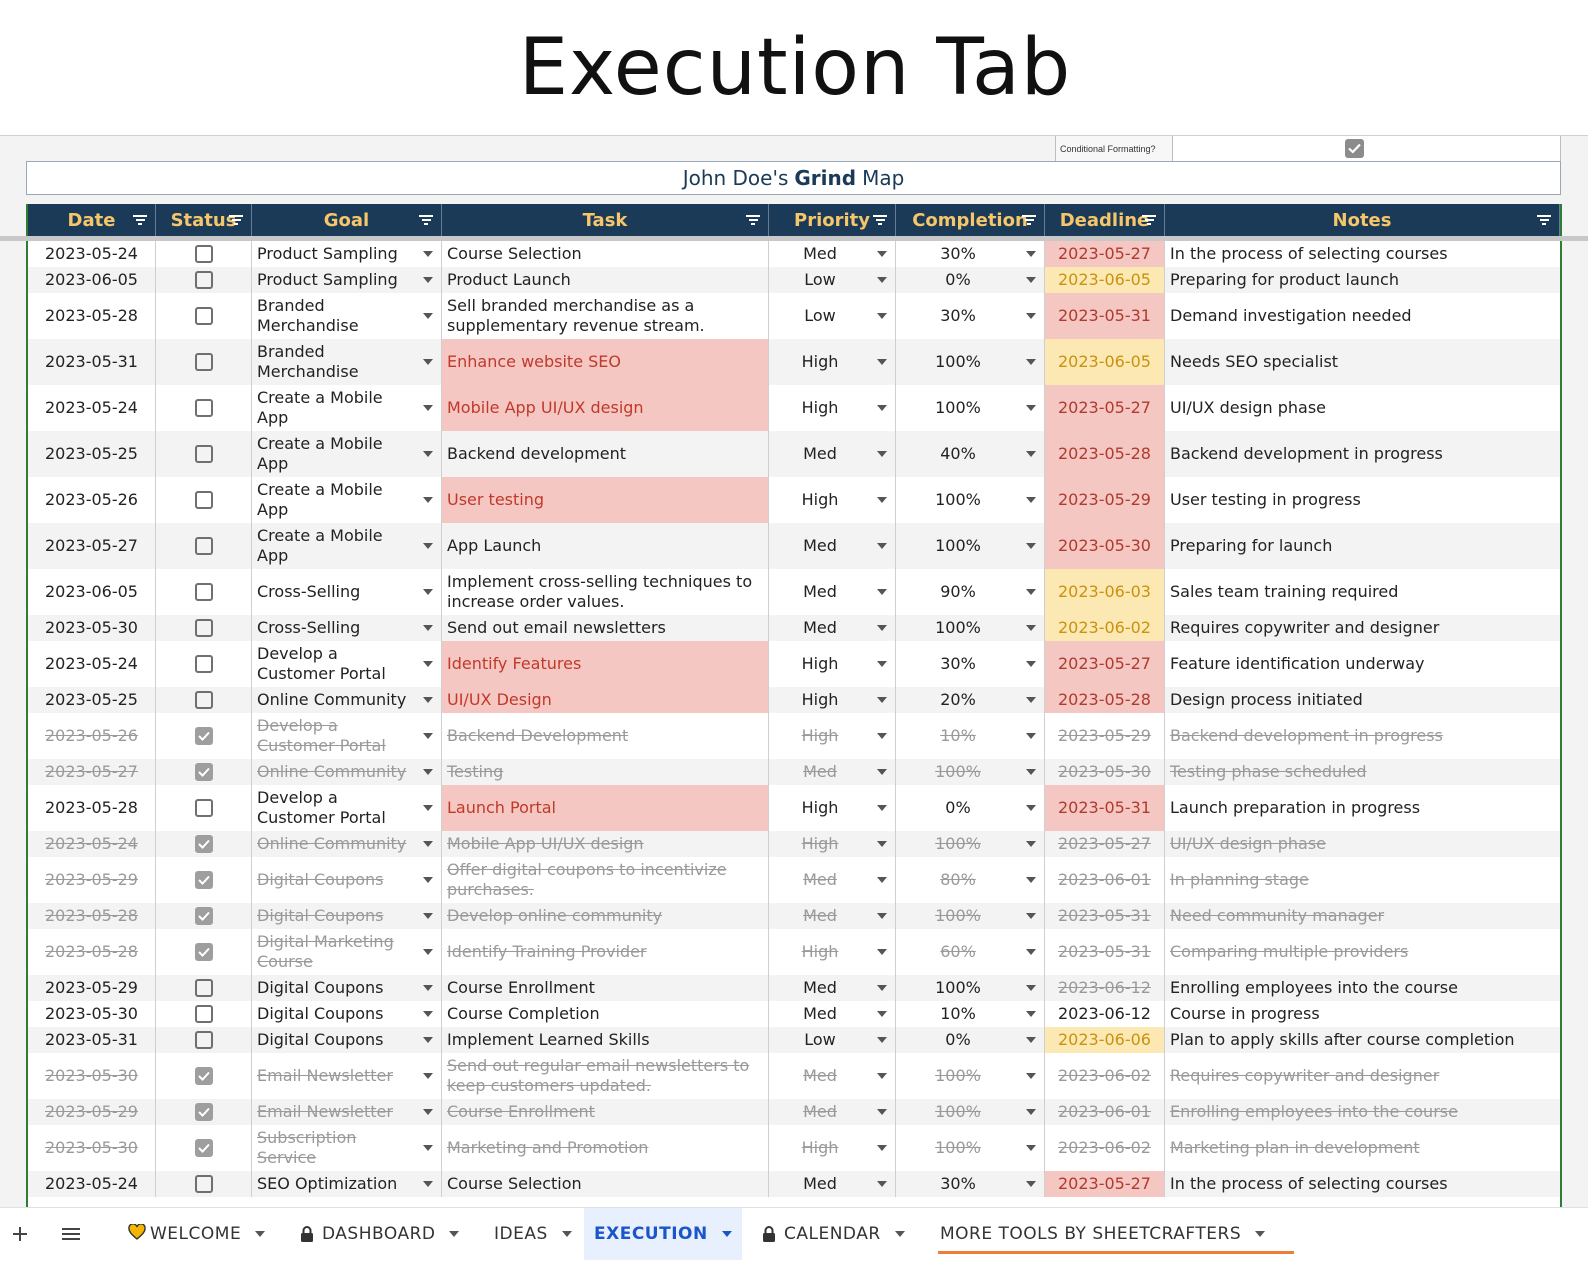  I want to click on task-cell: Develop online community, so click(605, 916).